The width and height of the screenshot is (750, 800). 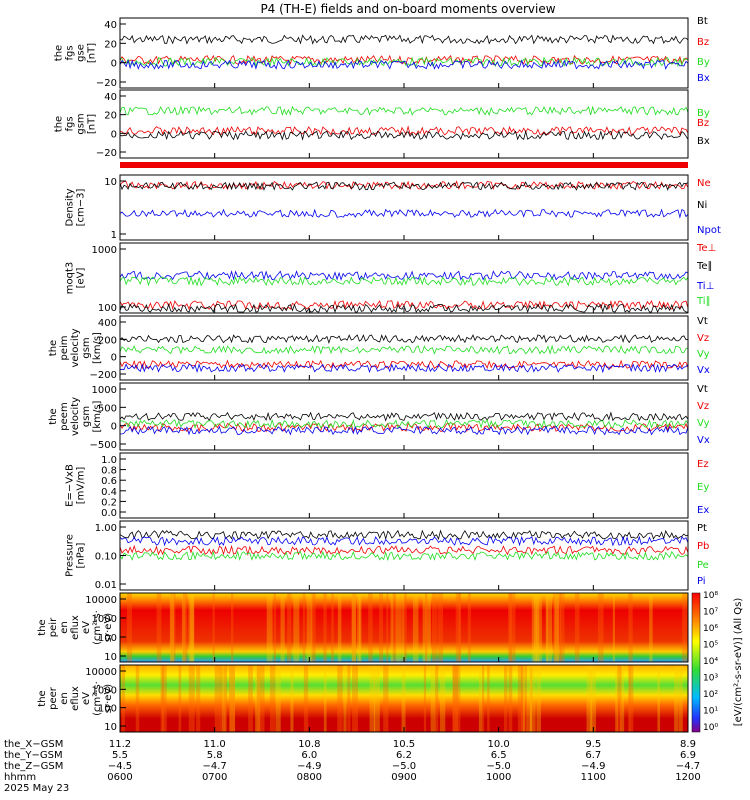 I want to click on ytick-label: 0.4, so click(x=109, y=492).